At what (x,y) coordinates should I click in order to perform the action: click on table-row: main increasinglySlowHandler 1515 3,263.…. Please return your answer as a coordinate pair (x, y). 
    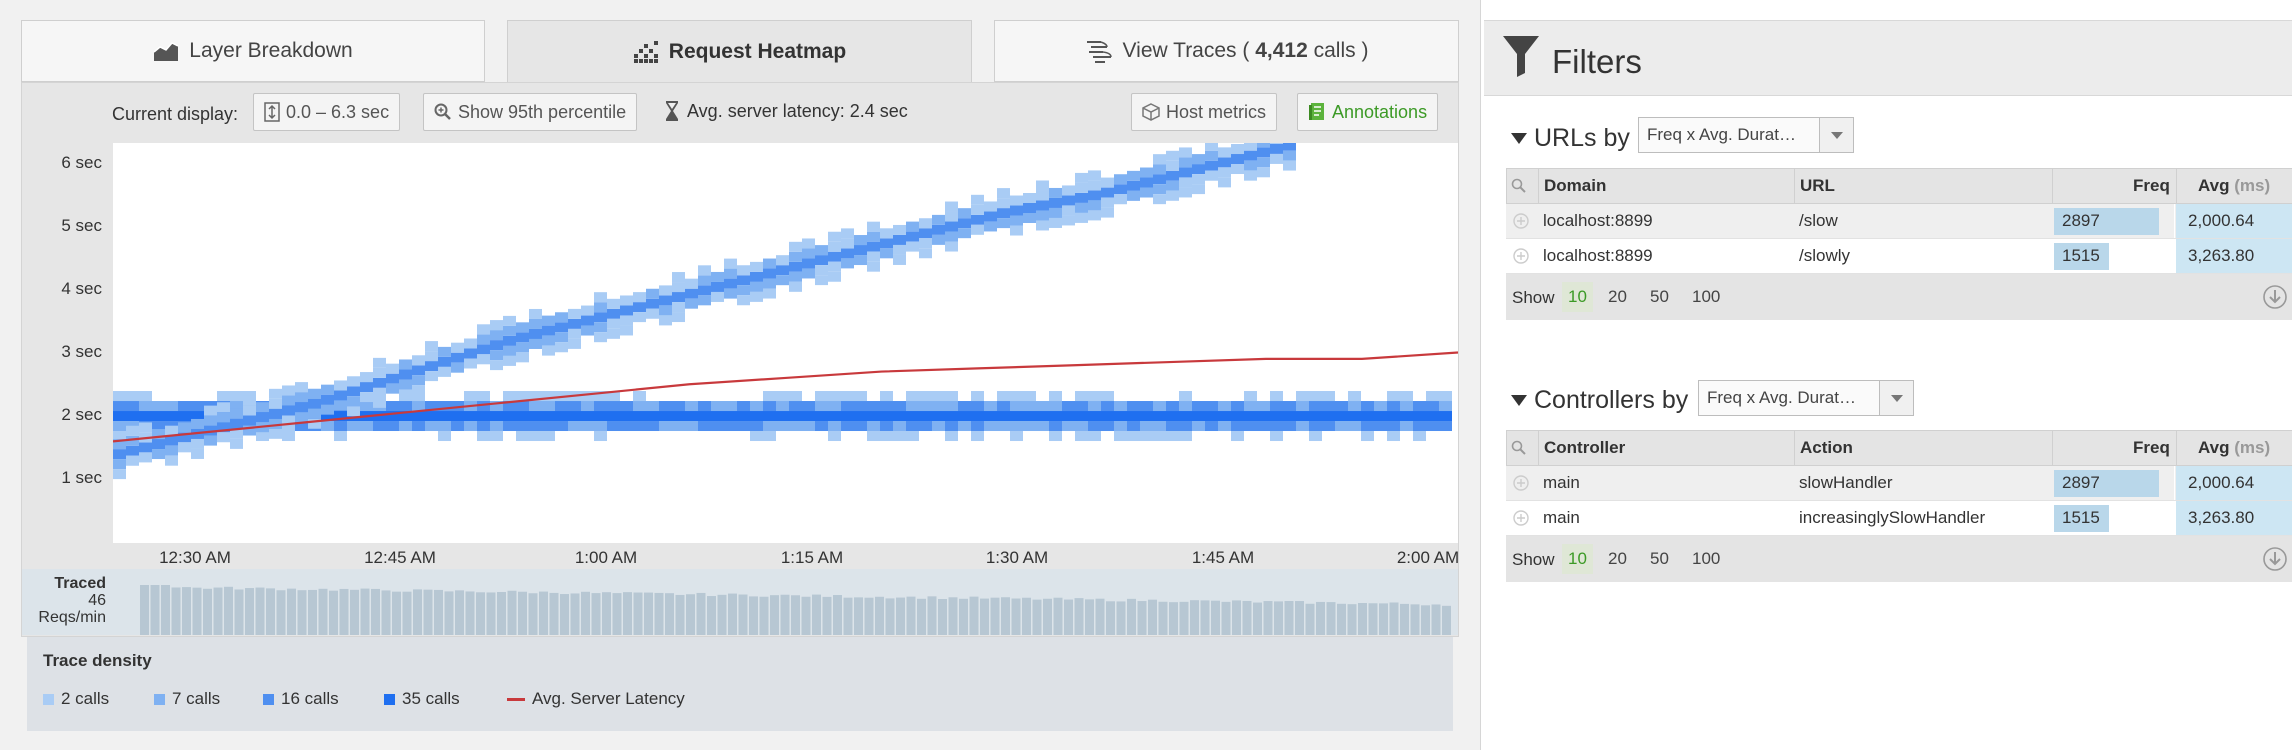
    Looking at the image, I should click on (1899, 518).